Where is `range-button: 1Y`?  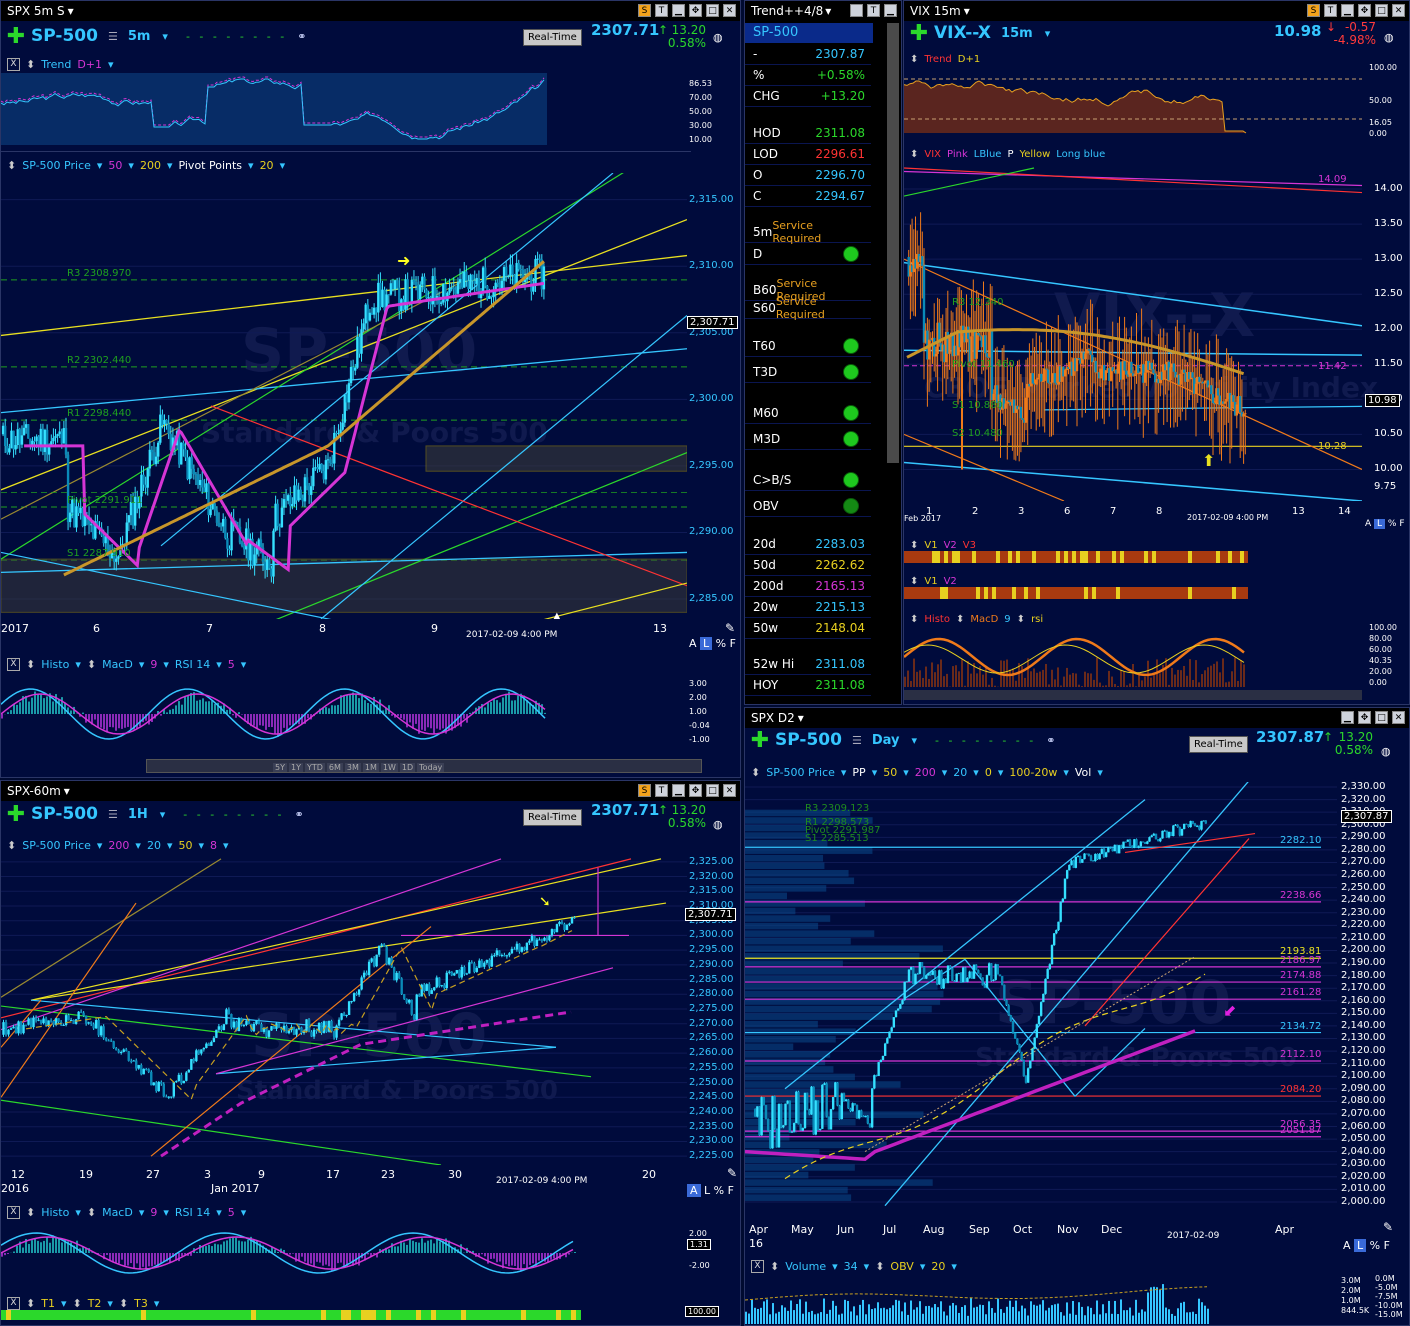 range-button: 1Y is located at coordinates (295, 767).